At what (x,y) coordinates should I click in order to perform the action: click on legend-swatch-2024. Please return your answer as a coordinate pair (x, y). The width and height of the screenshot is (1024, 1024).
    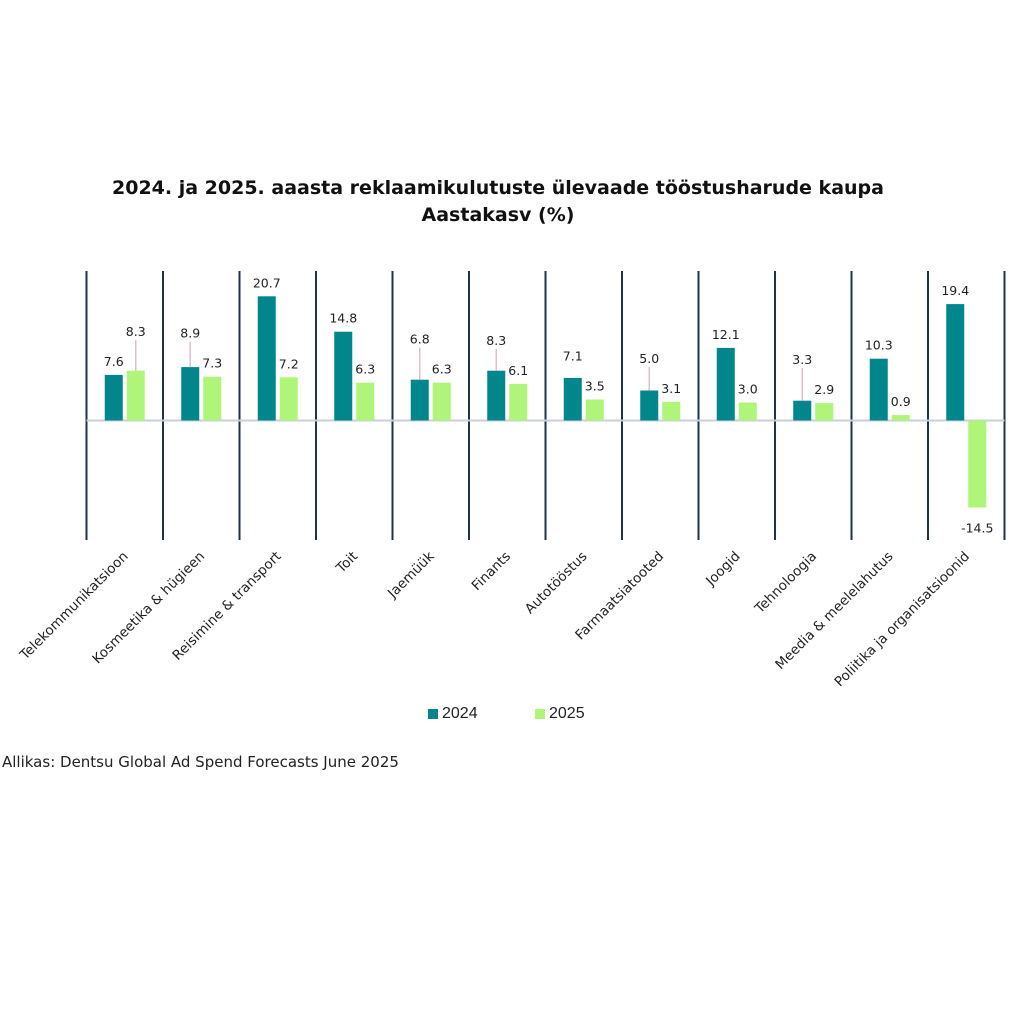
    Looking at the image, I should click on (433, 714).